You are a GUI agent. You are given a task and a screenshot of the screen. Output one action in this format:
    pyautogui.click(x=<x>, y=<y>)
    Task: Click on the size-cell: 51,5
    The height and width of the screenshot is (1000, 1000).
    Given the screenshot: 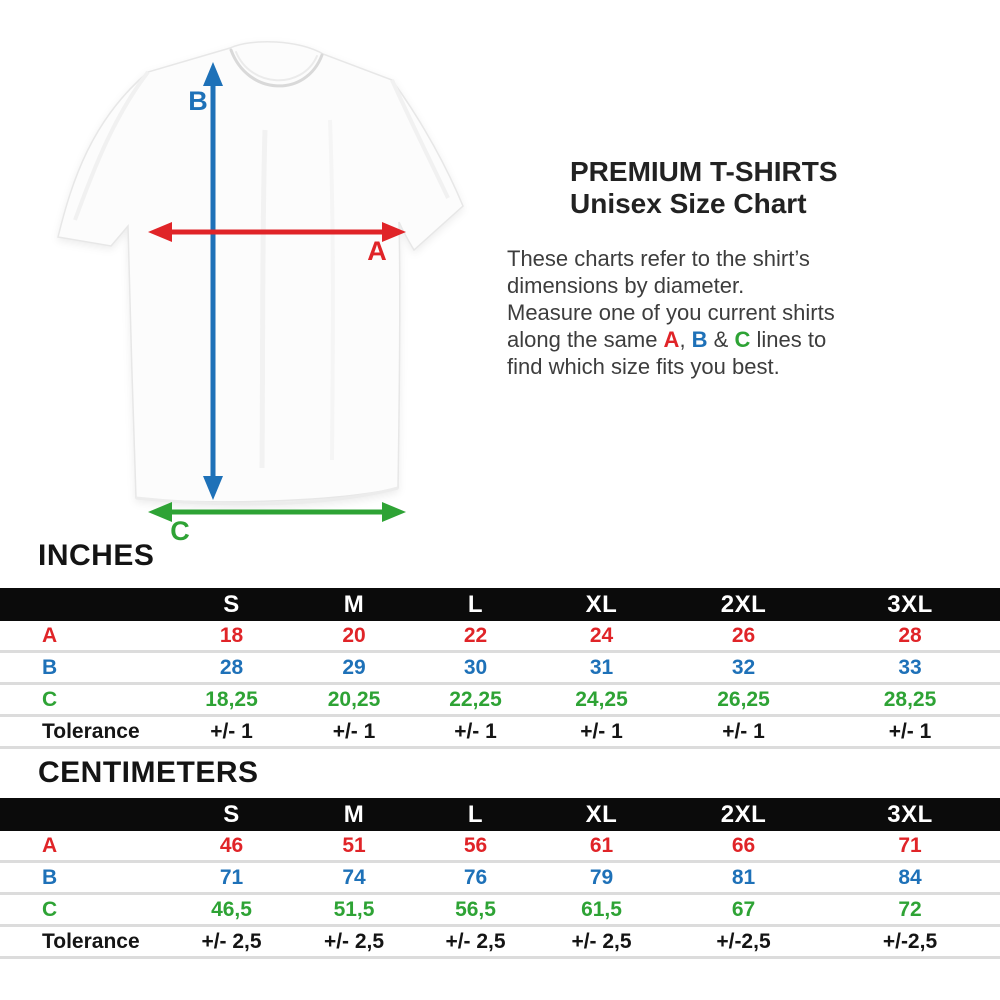 What is the action you would take?
    pyautogui.click(x=354, y=910)
    